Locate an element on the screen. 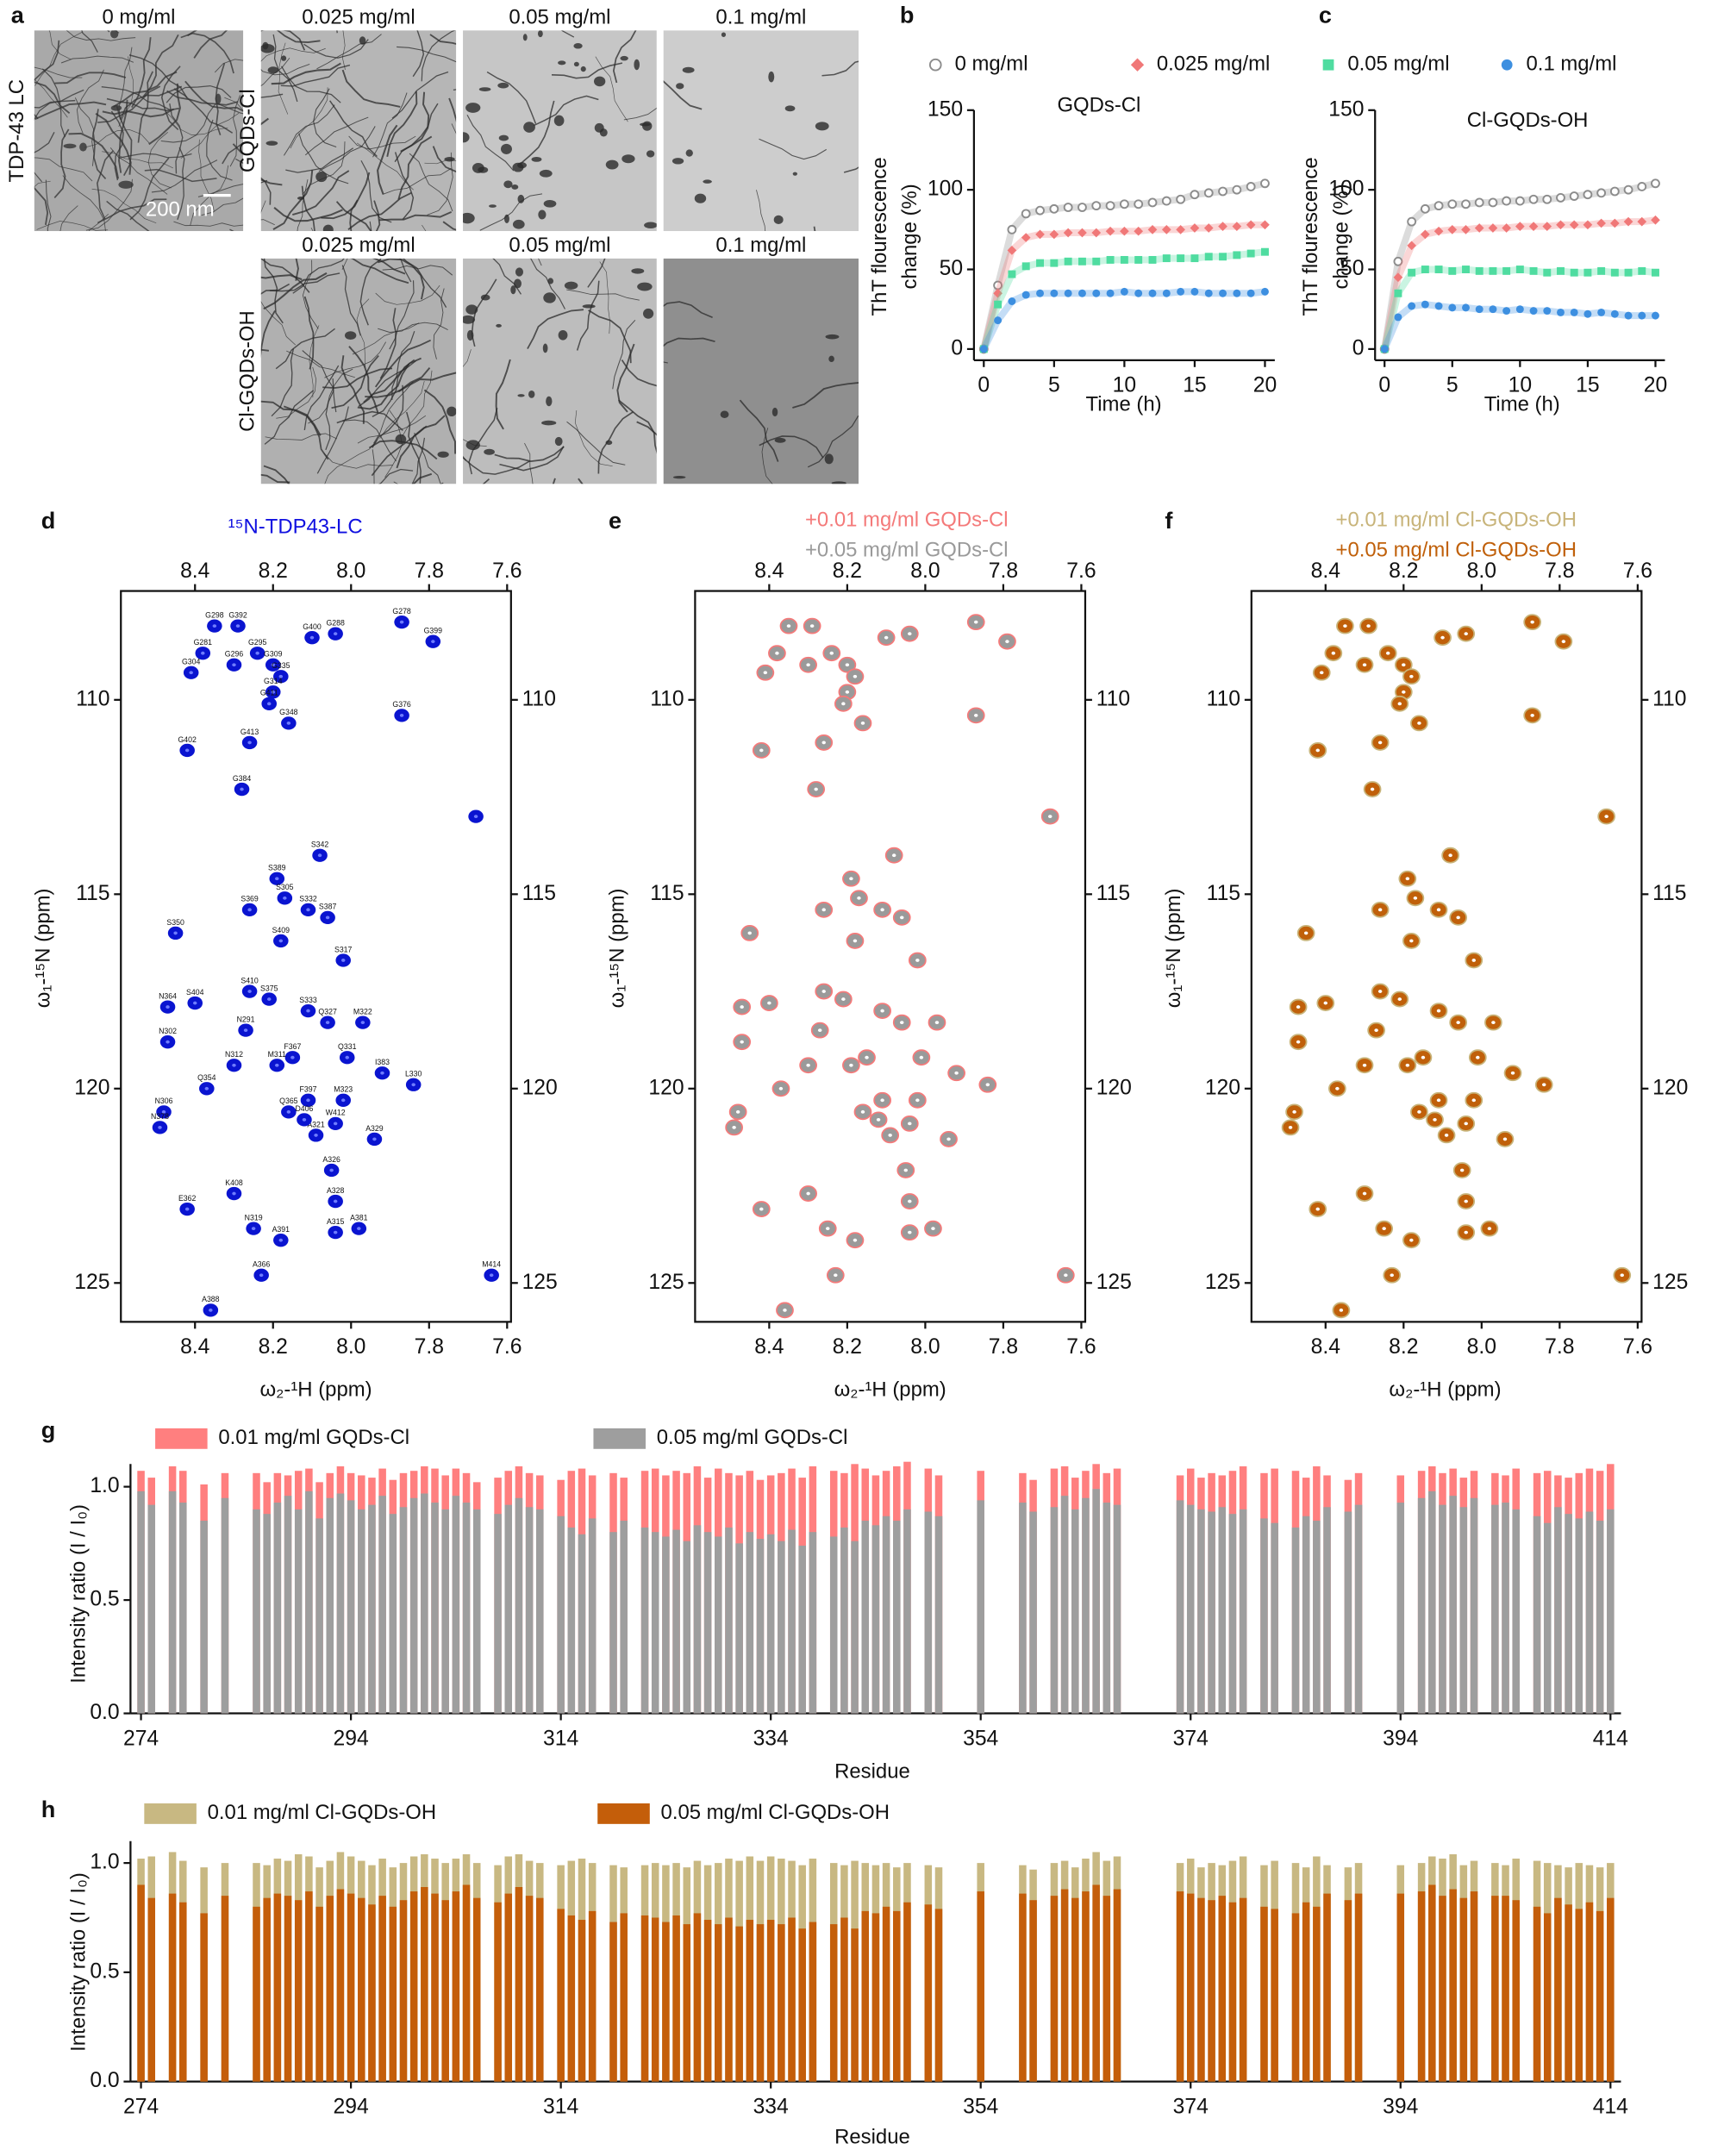 The width and height of the screenshot is (1724, 2156). y-axis-label: ThT flourescence is located at coordinates (879, 236).